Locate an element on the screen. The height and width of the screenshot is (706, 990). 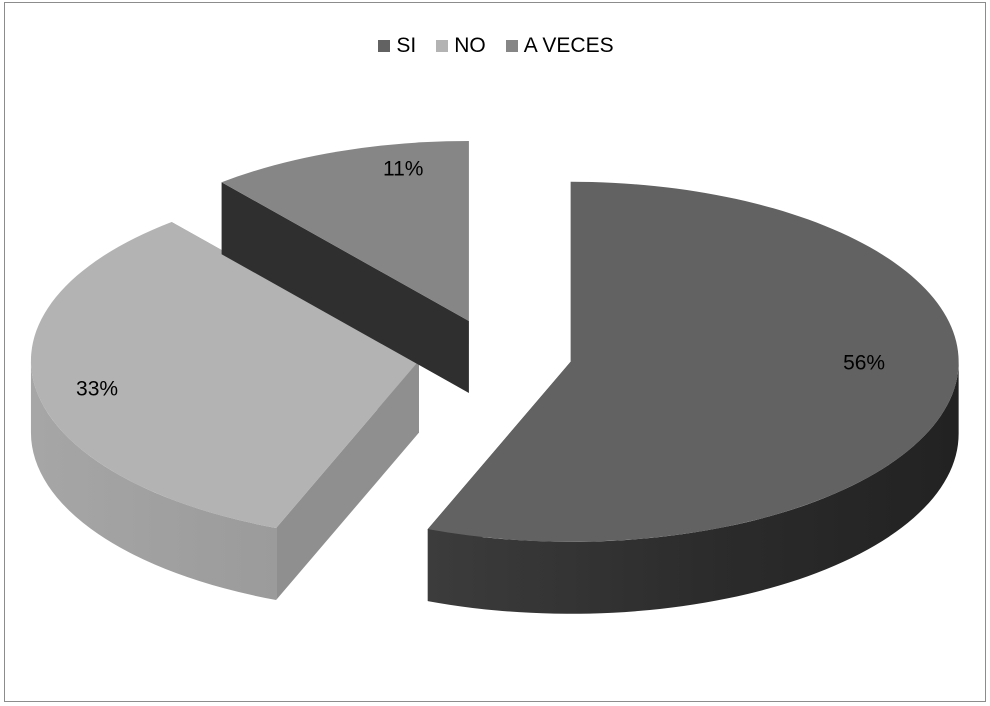
pie-slice-a-veces-top is located at coordinates (345, 230).